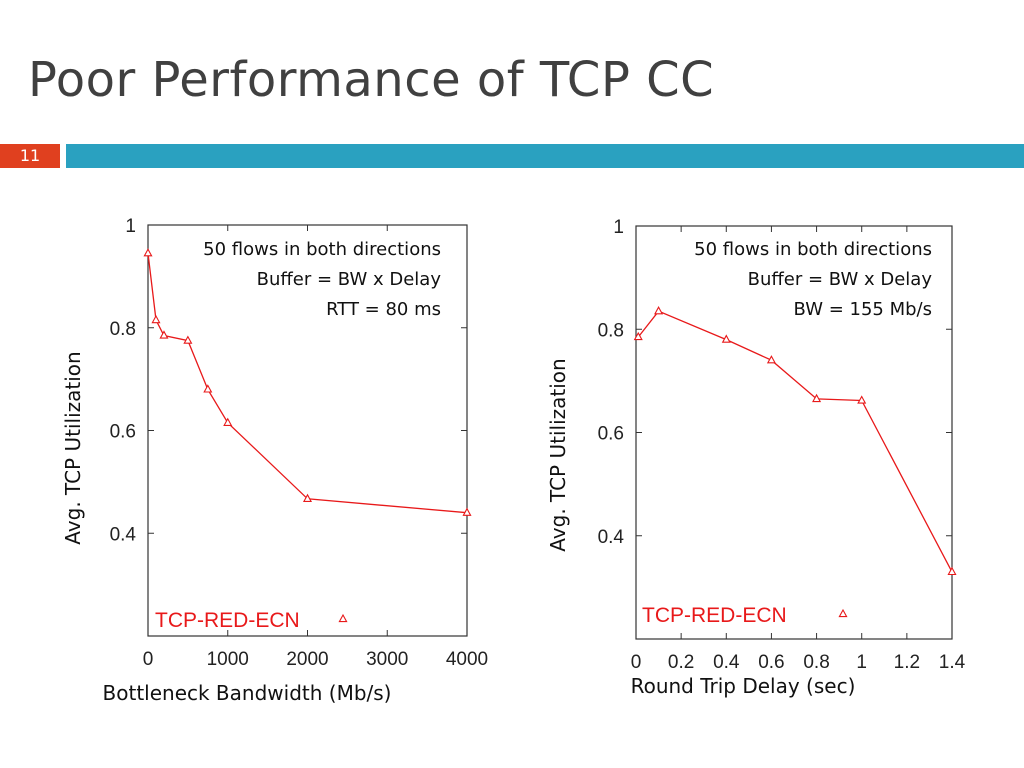 This screenshot has width=1024, height=768. Describe the element at coordinates (743, 686) in the screenshot. I see `x-axis-label: Round Trip Delay (sec)` at that location.